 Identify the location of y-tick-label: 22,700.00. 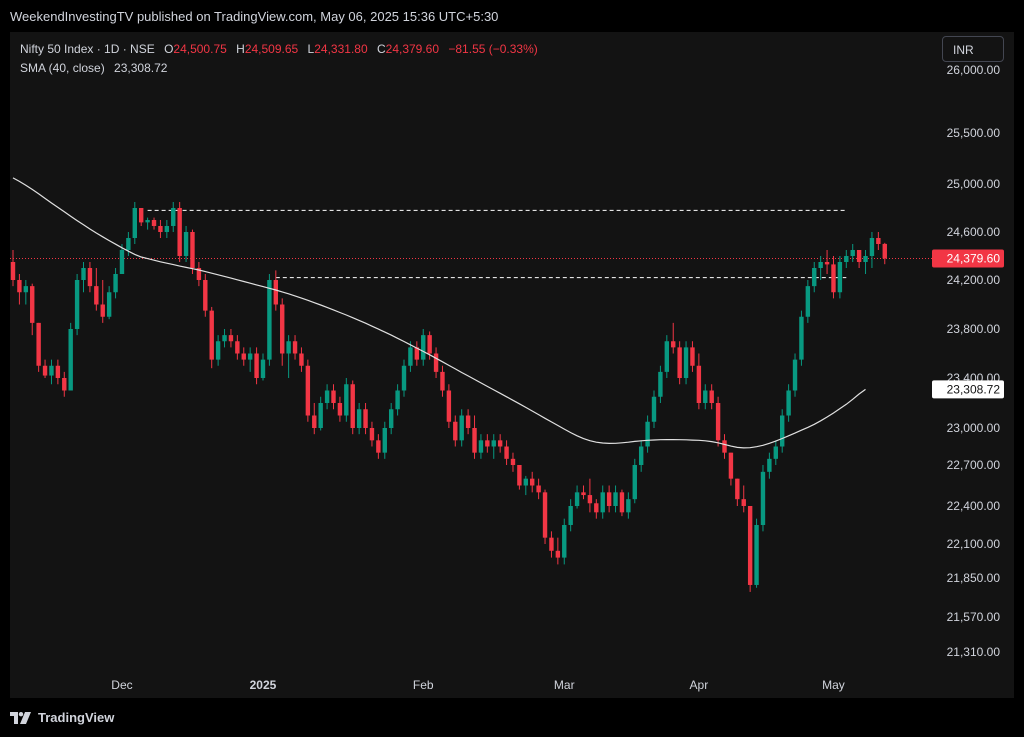
(974, 465).